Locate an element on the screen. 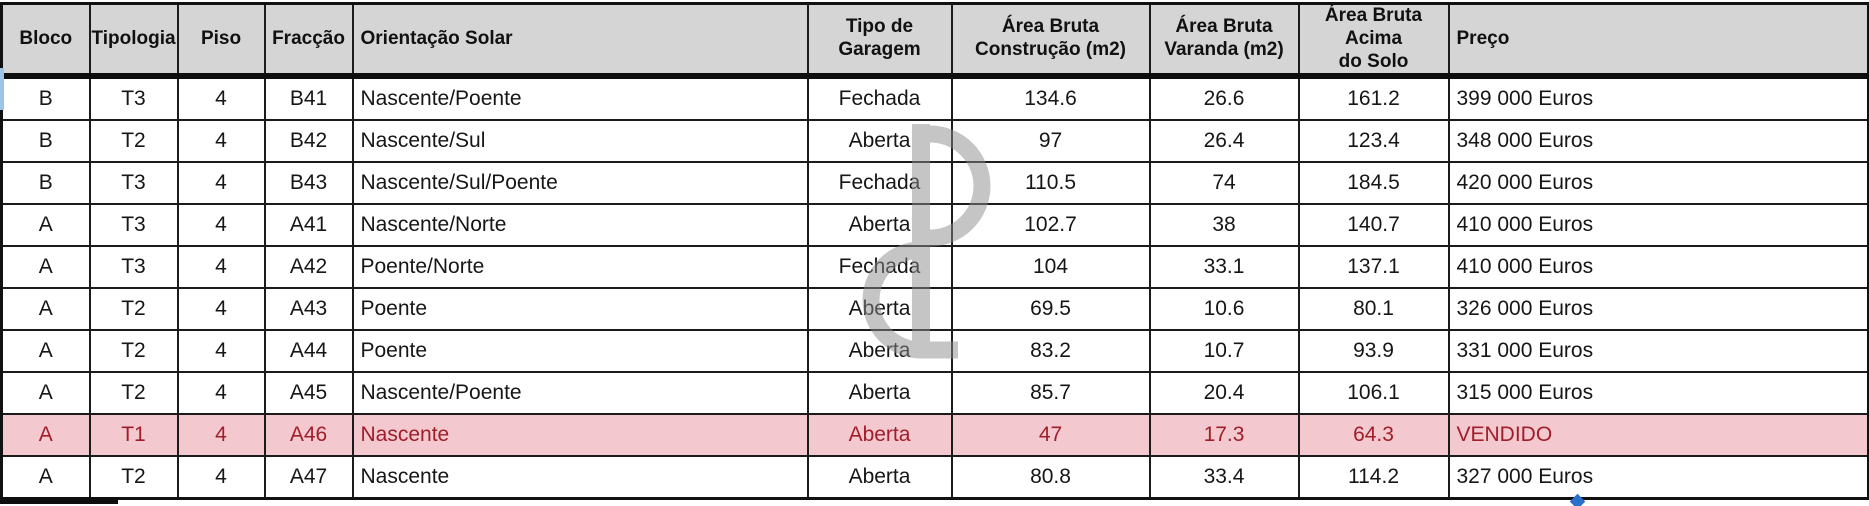 This screenshot has width=1869, height=506. cell-area_acima_solo: 93.9 is located at coordinates (1373, 351).